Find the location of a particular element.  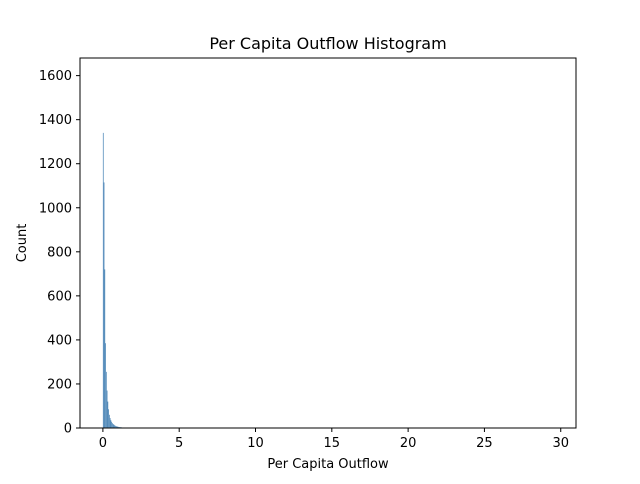

x-tick-label: 15 is located at coordinates (332, 443).